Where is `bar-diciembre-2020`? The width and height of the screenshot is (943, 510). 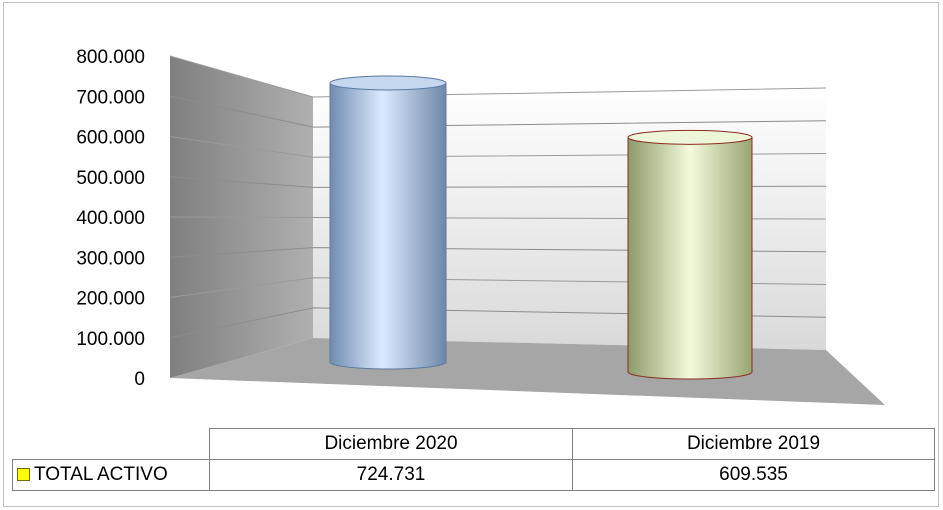 bar-diciembre-2020 is located at coordinates (388, 222).